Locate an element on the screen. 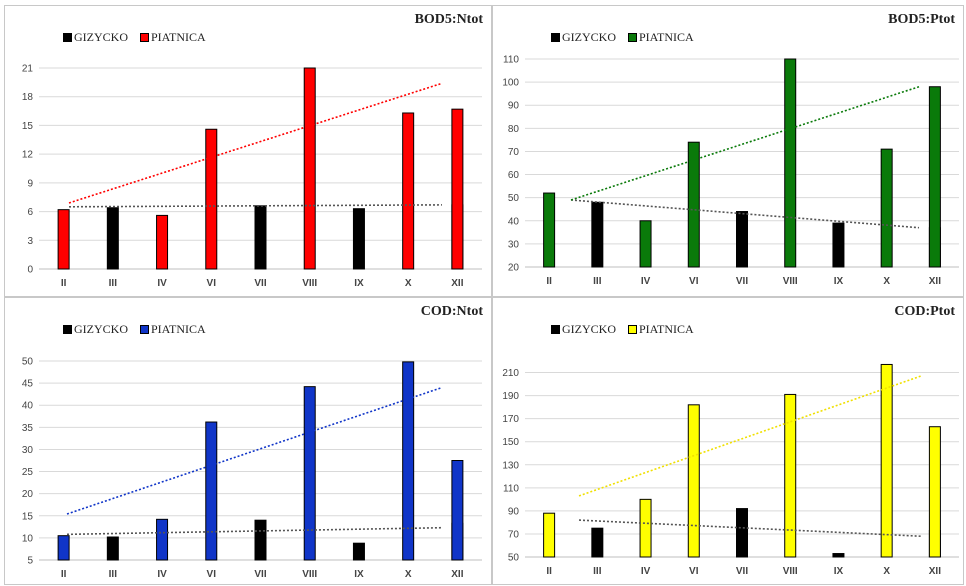 The width and height of the screenshot is (966, 586). chart-title-cod-ptot: COD:Ptot is located at coordinates (924, 311).